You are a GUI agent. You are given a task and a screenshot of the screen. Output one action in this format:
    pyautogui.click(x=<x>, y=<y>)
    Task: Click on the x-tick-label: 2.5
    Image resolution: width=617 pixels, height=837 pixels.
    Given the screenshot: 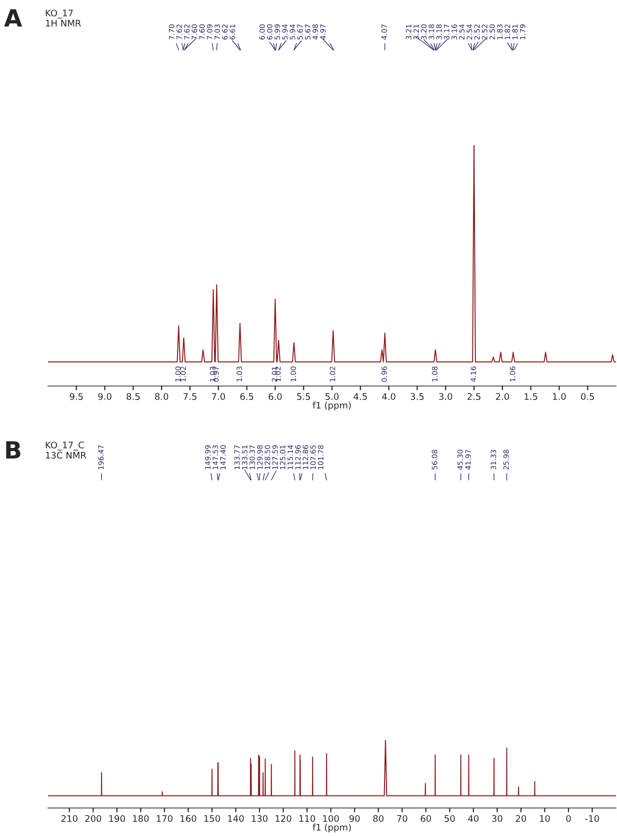 What is the action you would take?
    pyautogui.click(x=473, y=396)
    